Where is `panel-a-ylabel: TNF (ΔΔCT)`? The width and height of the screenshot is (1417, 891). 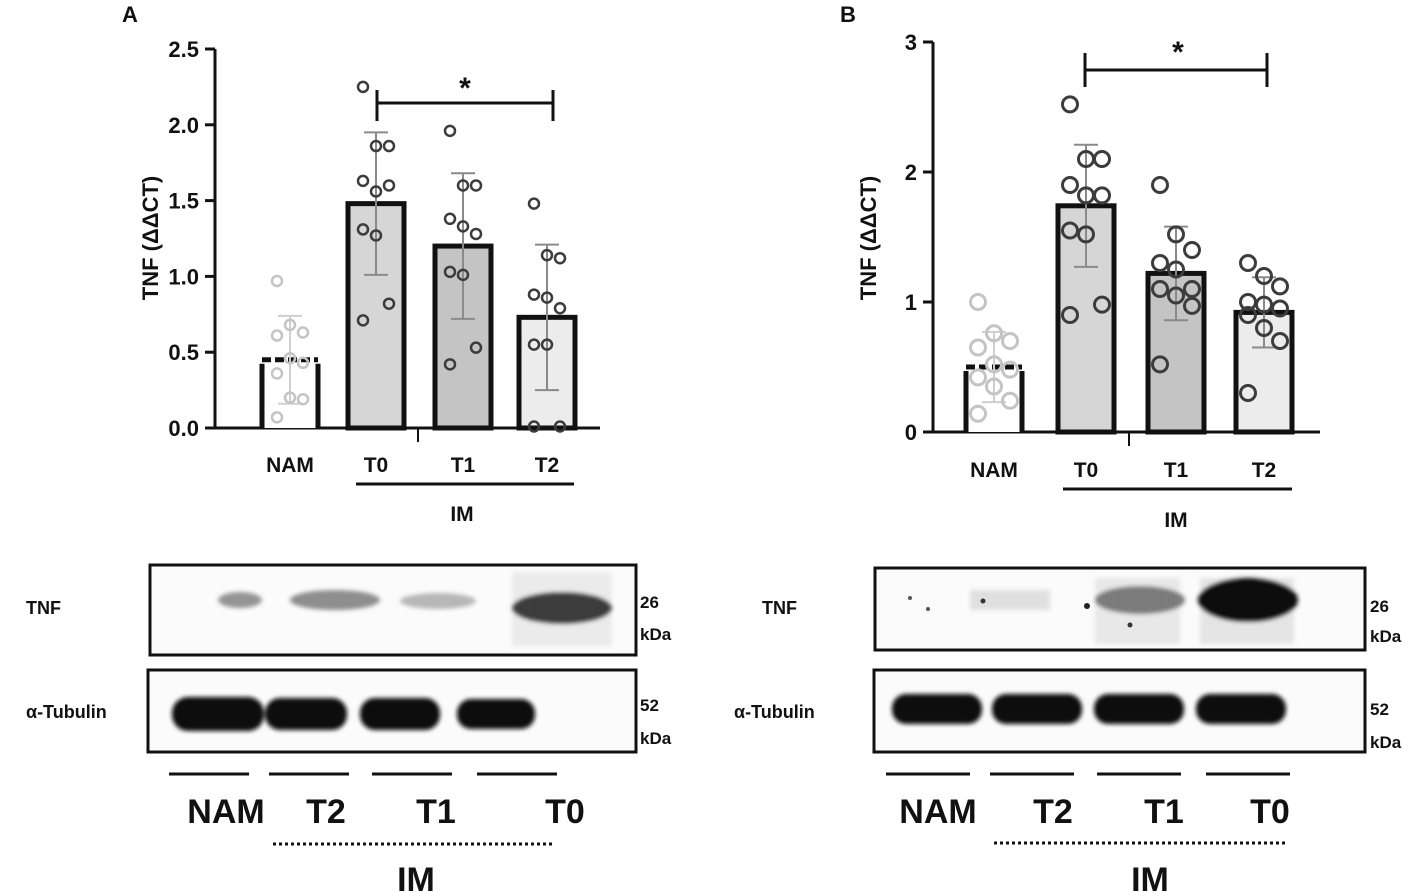
panel-a-ylabel: TNF (ΔΔCT) is located at coordinates (150, 238).